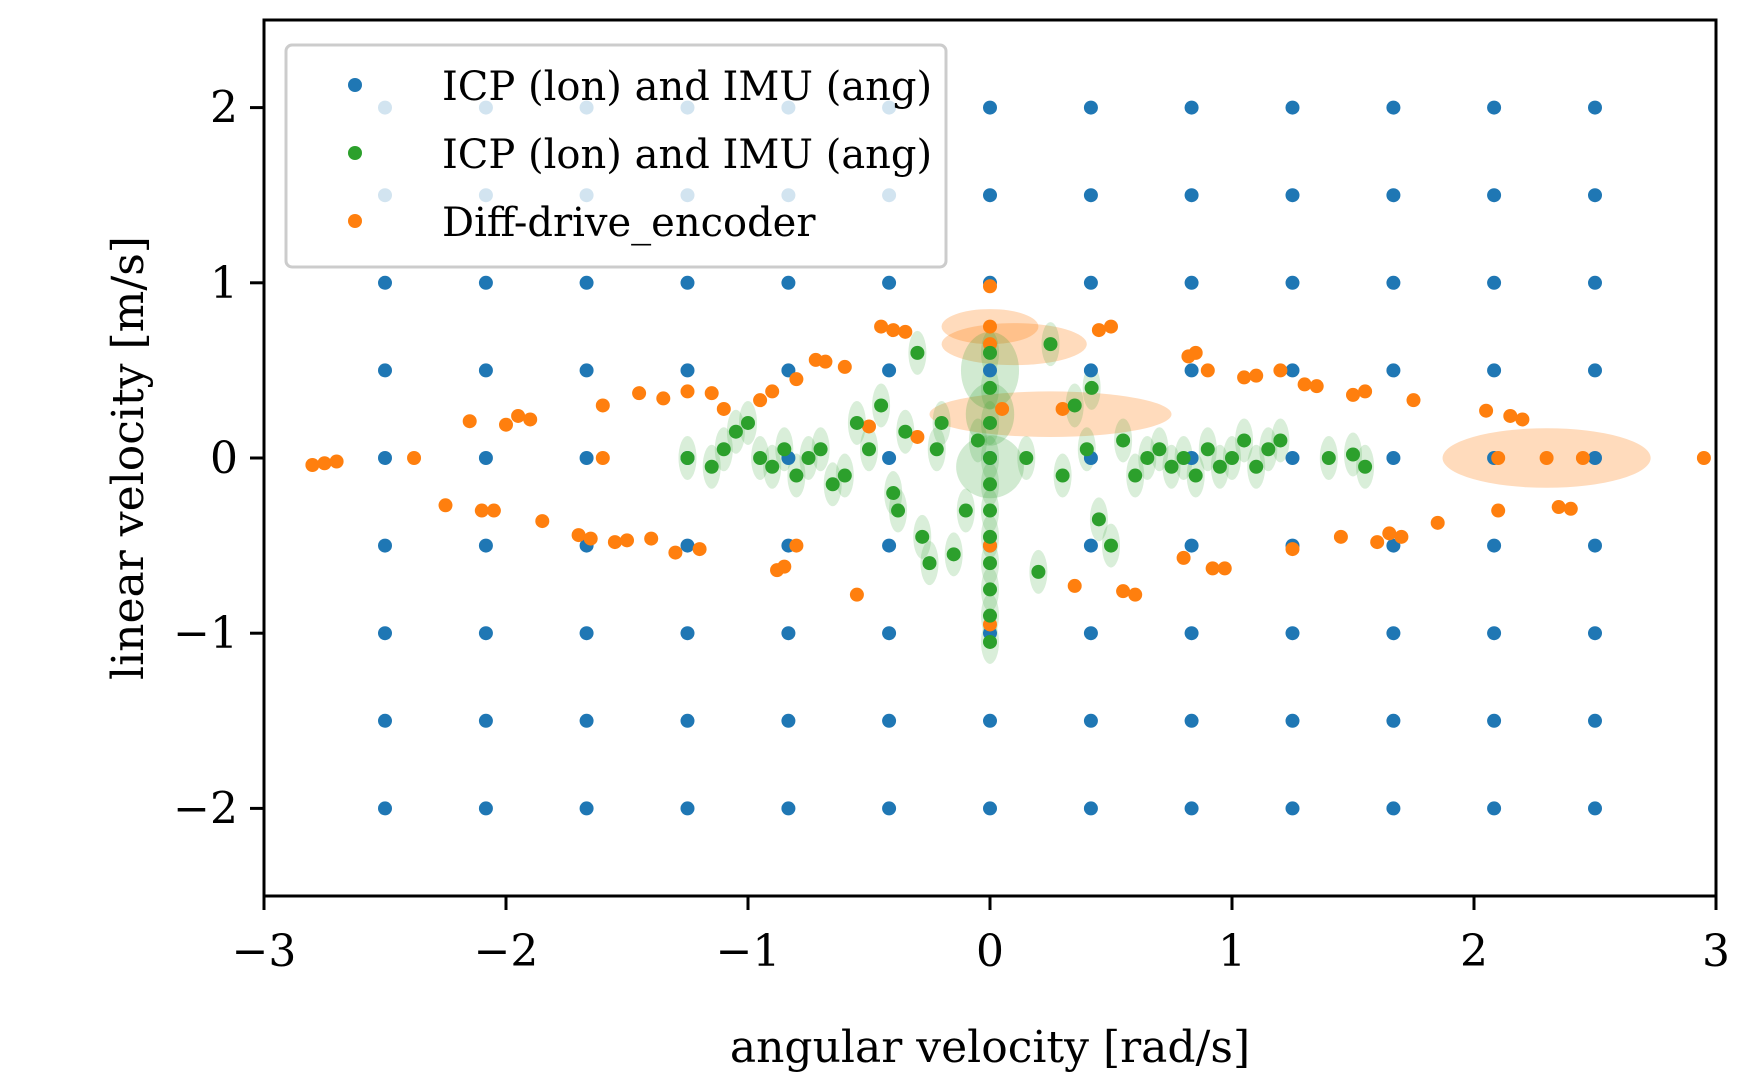 The height and width of the screenshot is (1077, 1743). What do you see at coordinates (629, 223) in the screenshot?
I see `legend-label-diff-drive-encoder: Diff-drive_encoder` at bounding box center [629, 223].